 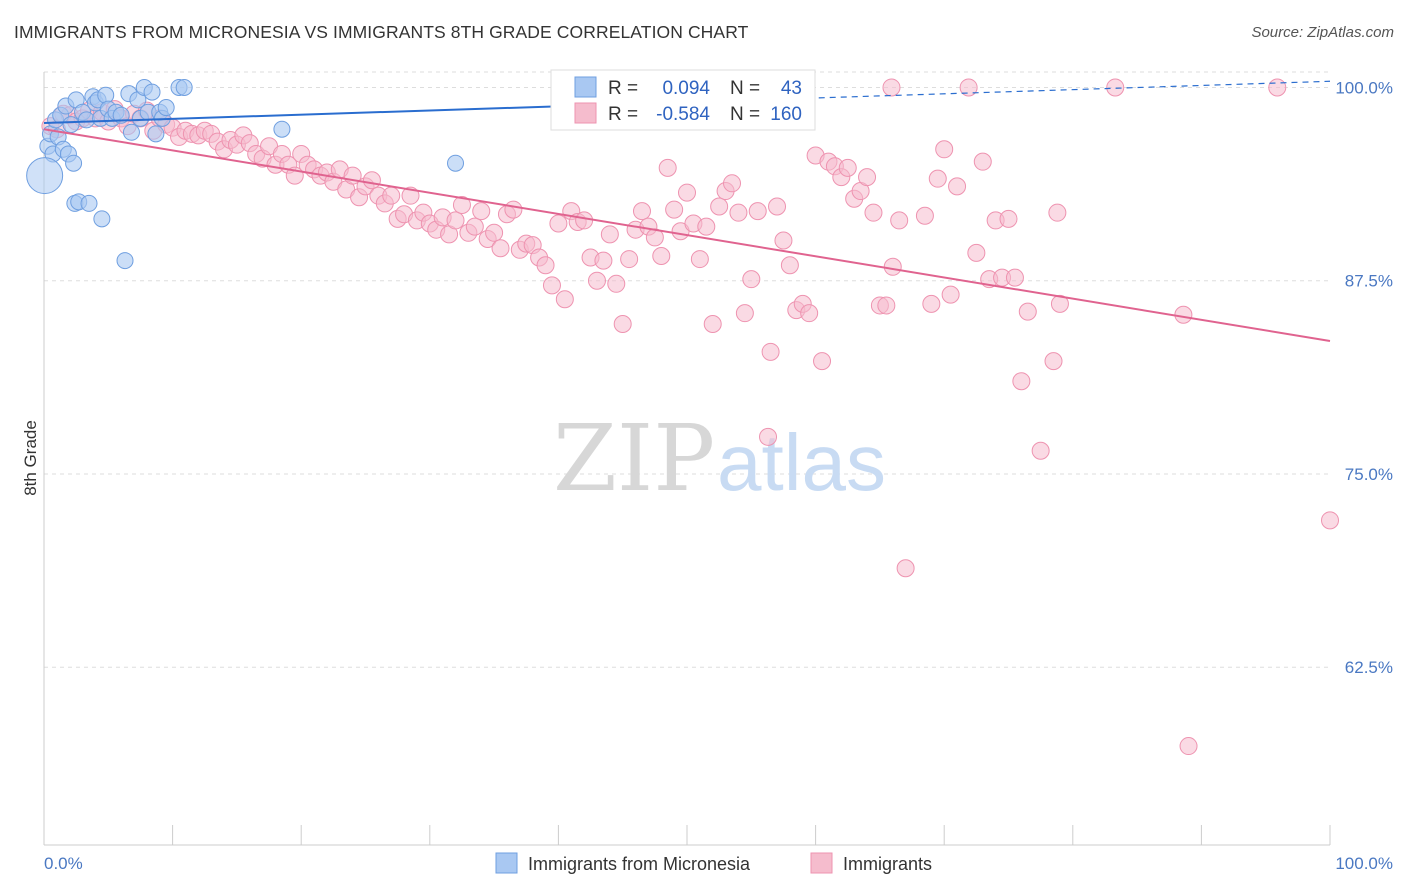 I want to click on stats-r-value-1: 0.094, so click(x=686, y=88).